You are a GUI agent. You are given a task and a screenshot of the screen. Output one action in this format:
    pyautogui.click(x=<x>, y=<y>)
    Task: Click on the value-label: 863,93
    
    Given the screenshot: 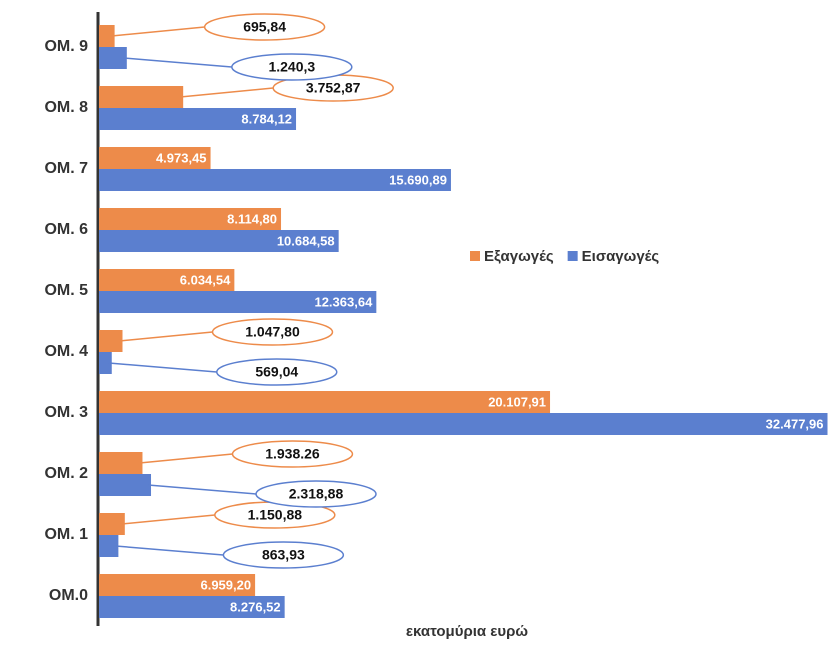 What is the action you would take?
    pyautogui.click(x=283, y=555)
    